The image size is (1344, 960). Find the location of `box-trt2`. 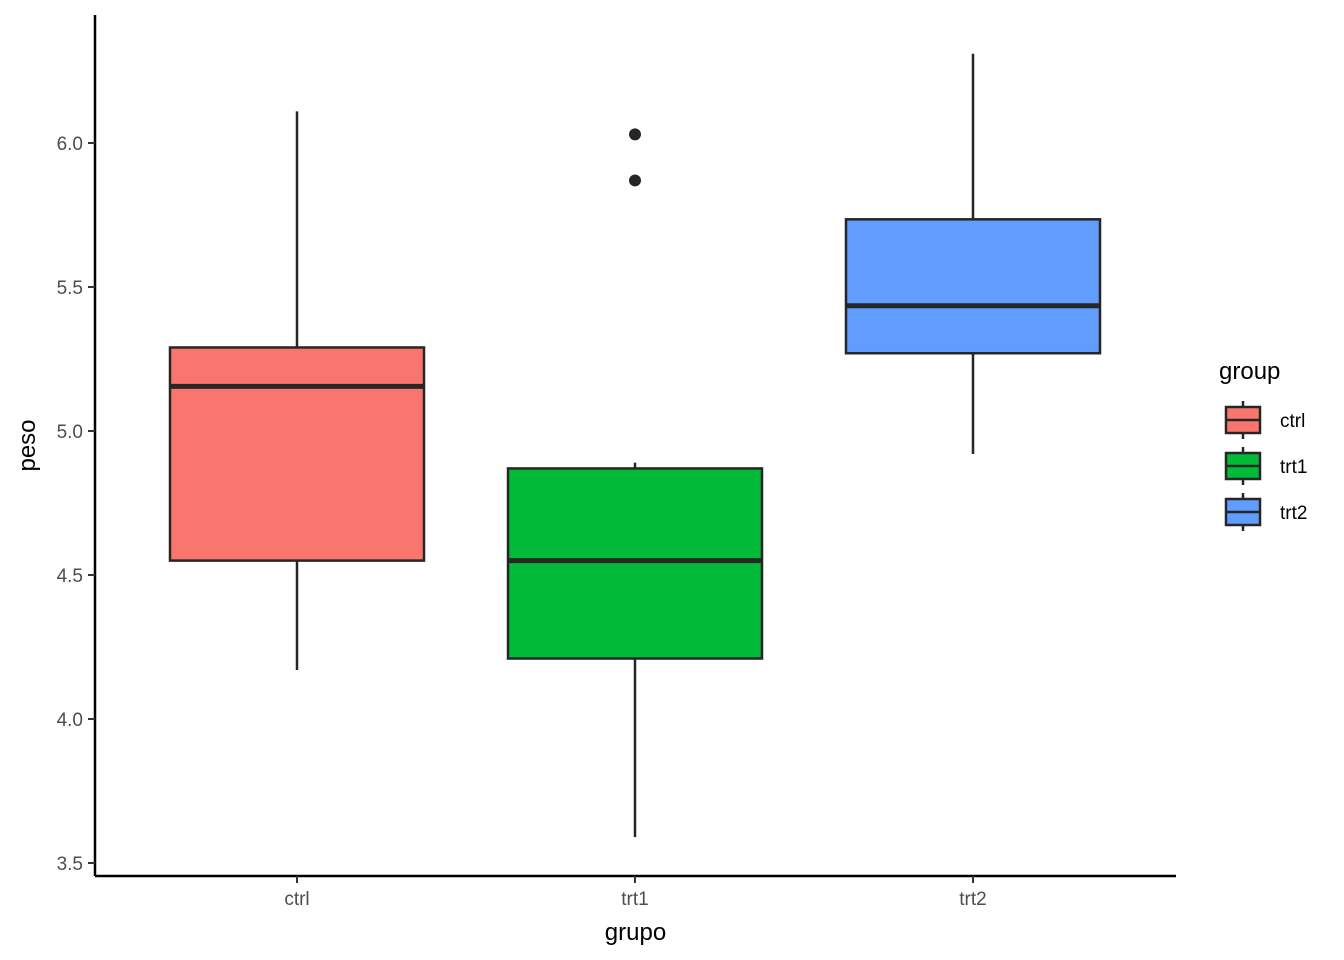

box-trt2 is located at coordinates (973, 286).